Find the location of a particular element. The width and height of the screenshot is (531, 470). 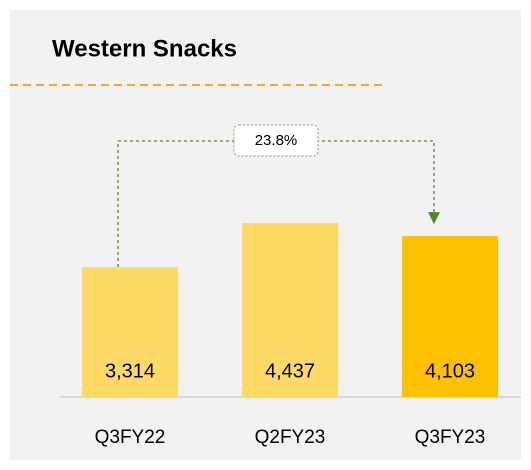

value-label: 3,314 is located at coordinates (130, 371).